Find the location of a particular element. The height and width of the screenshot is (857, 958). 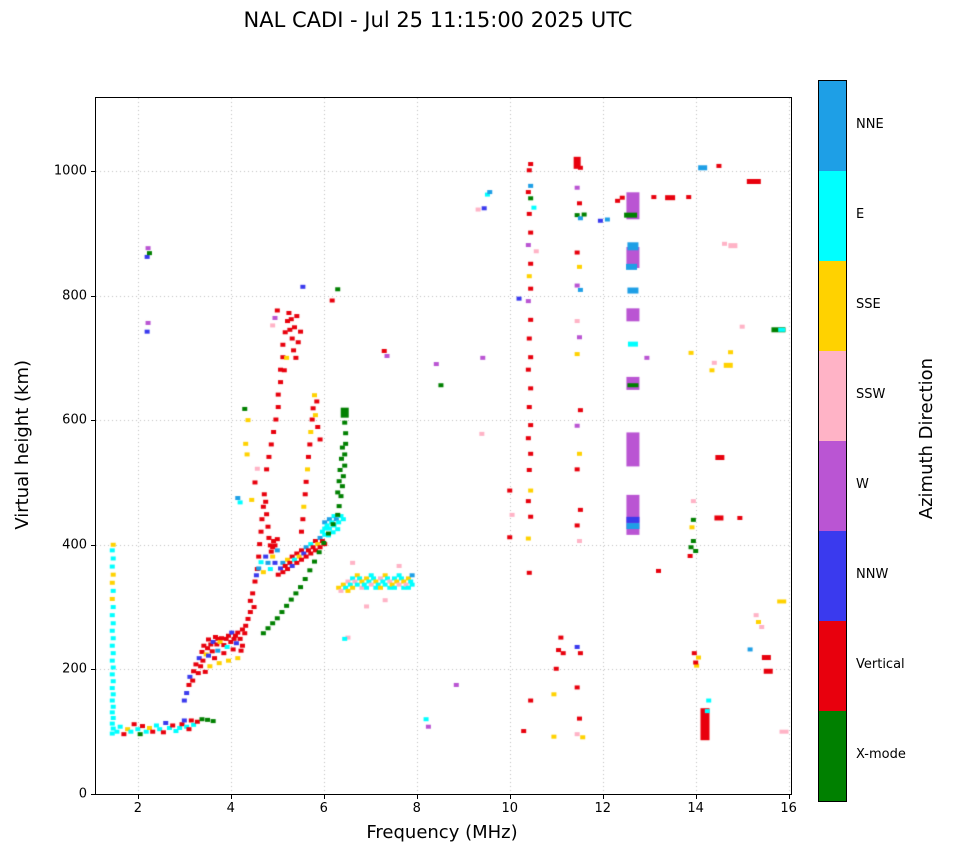

colorbar-segment-label: W is located at coordinates (862, 484).